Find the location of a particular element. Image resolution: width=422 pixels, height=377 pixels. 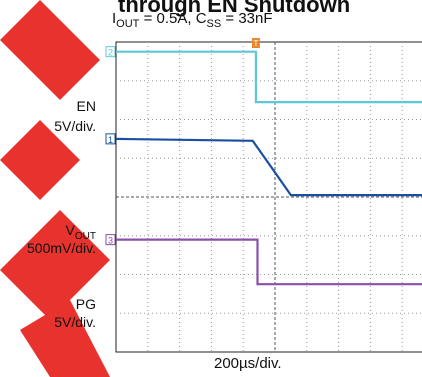

chart-title: through EN Shutdown is located at coordinates (234, 8).